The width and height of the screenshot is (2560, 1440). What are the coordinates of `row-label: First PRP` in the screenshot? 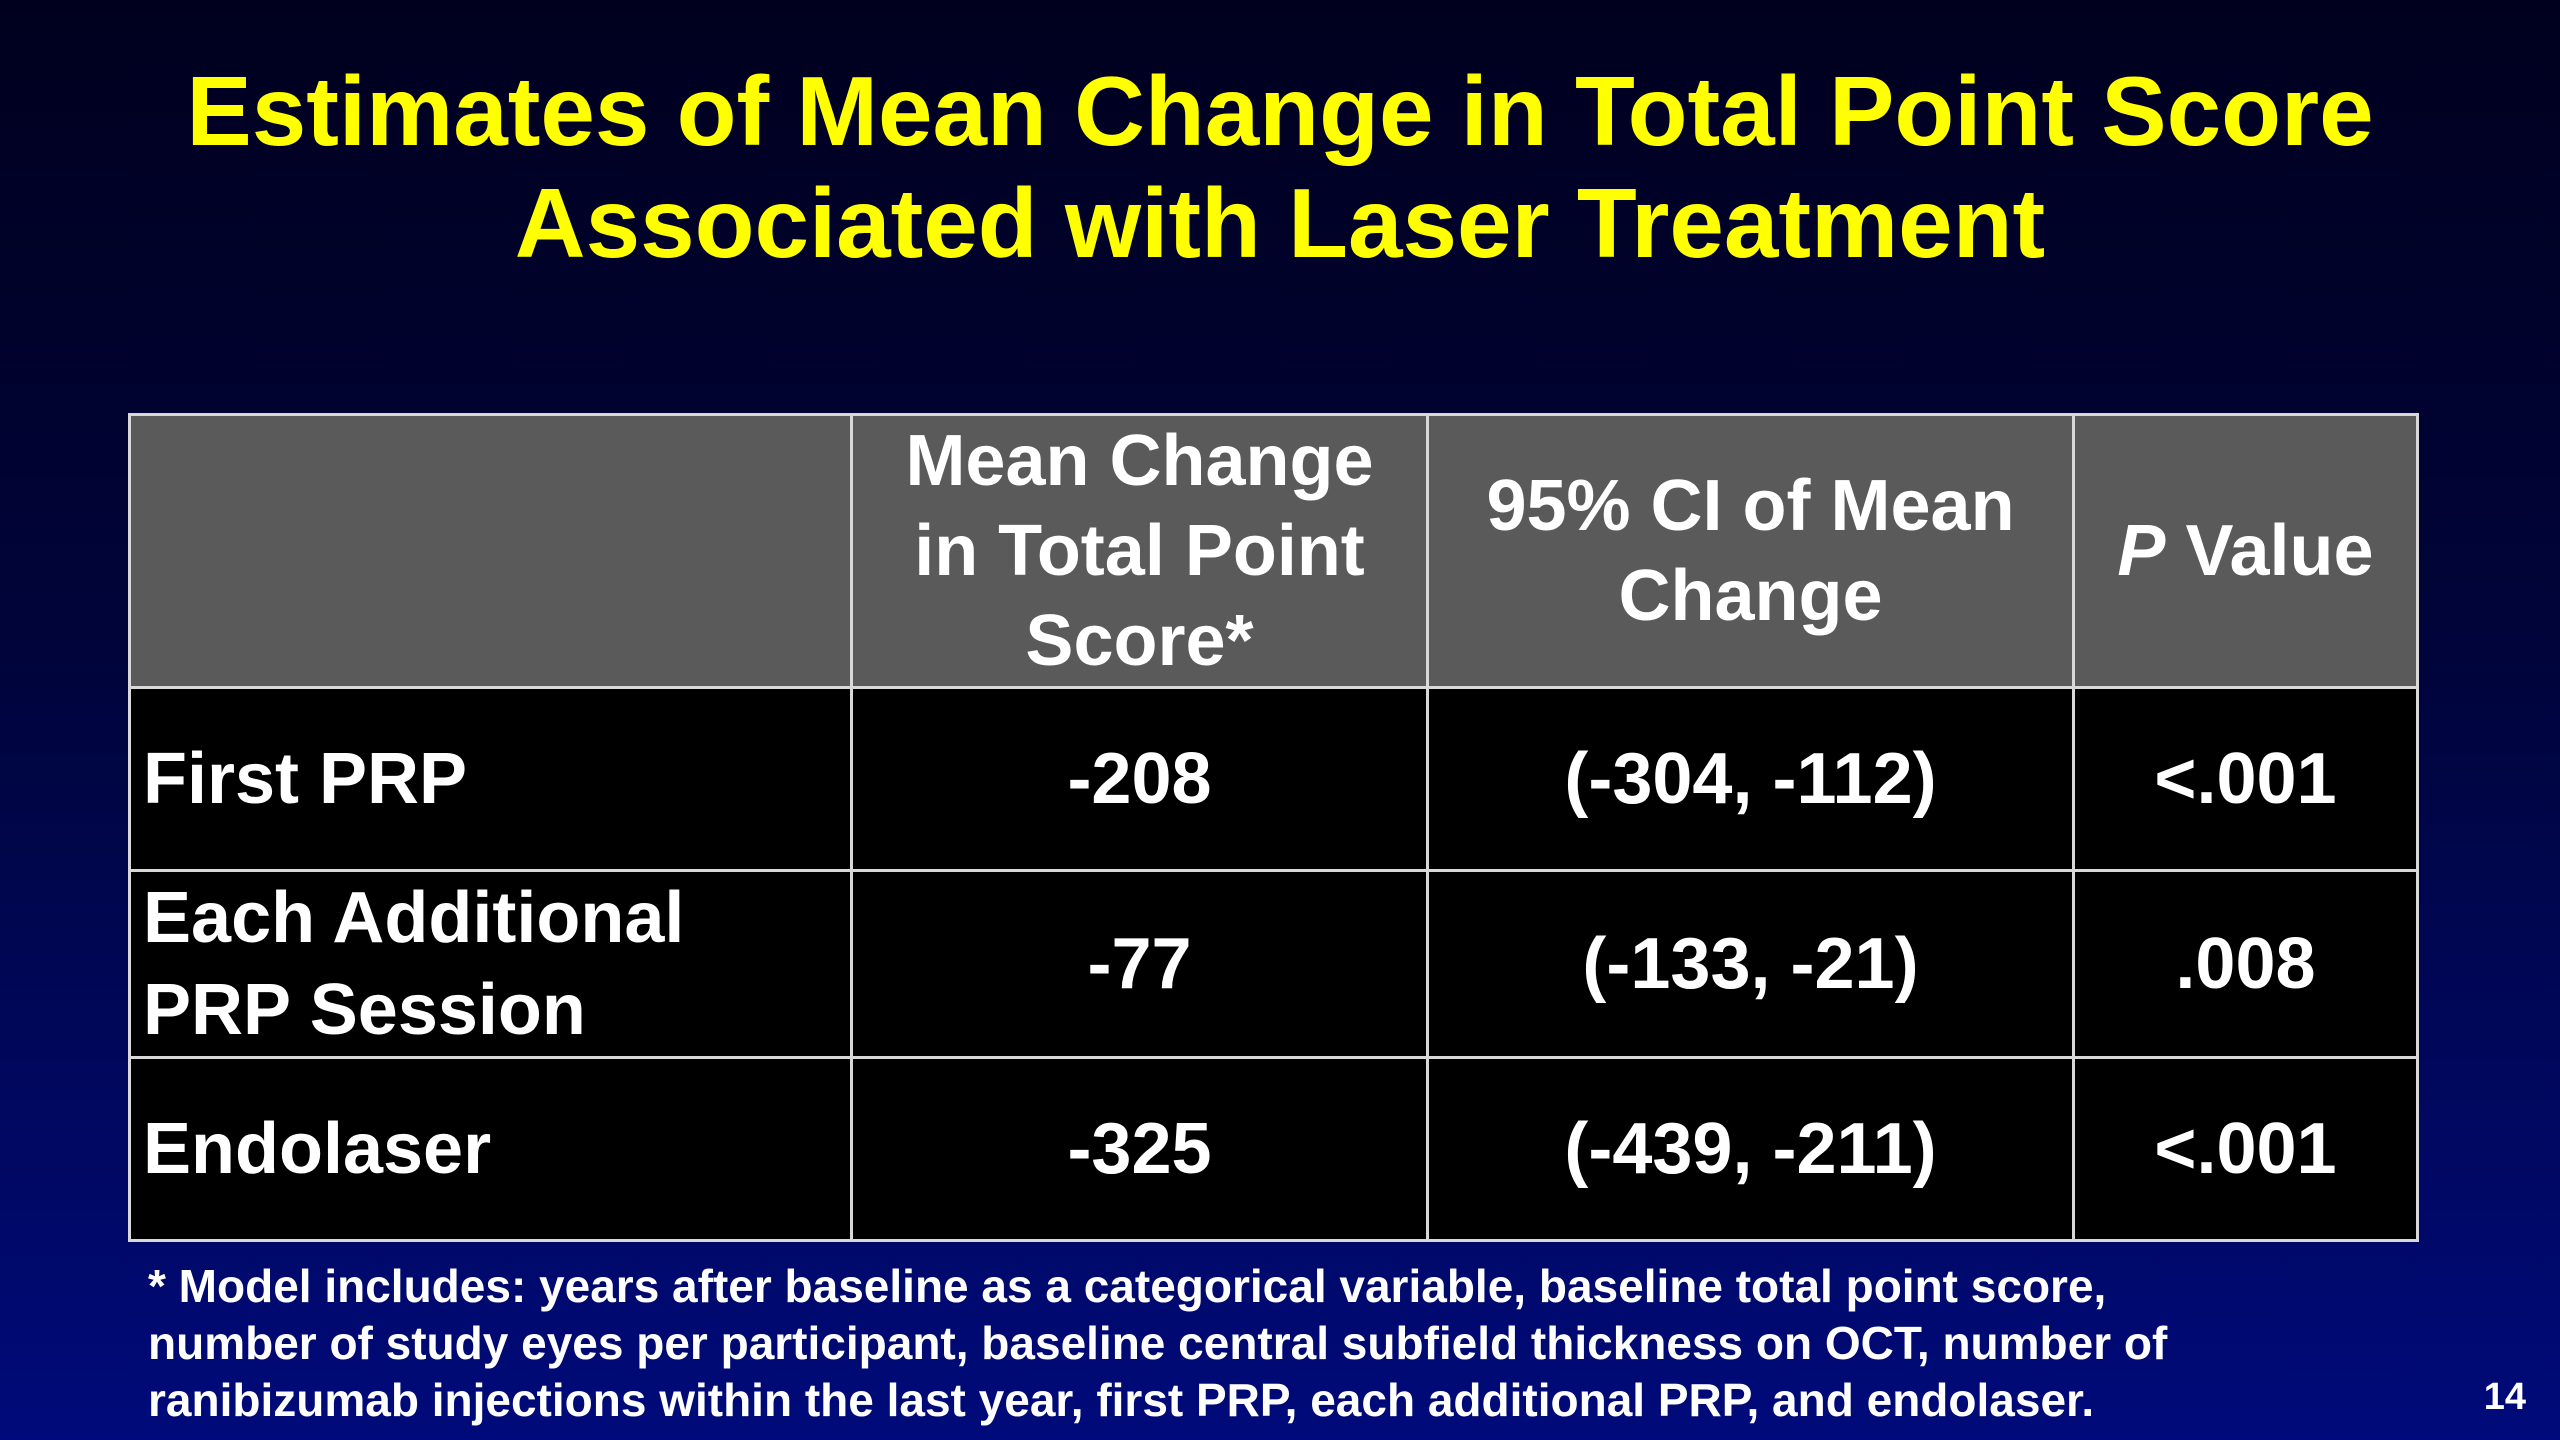 It's located at (490, 779).